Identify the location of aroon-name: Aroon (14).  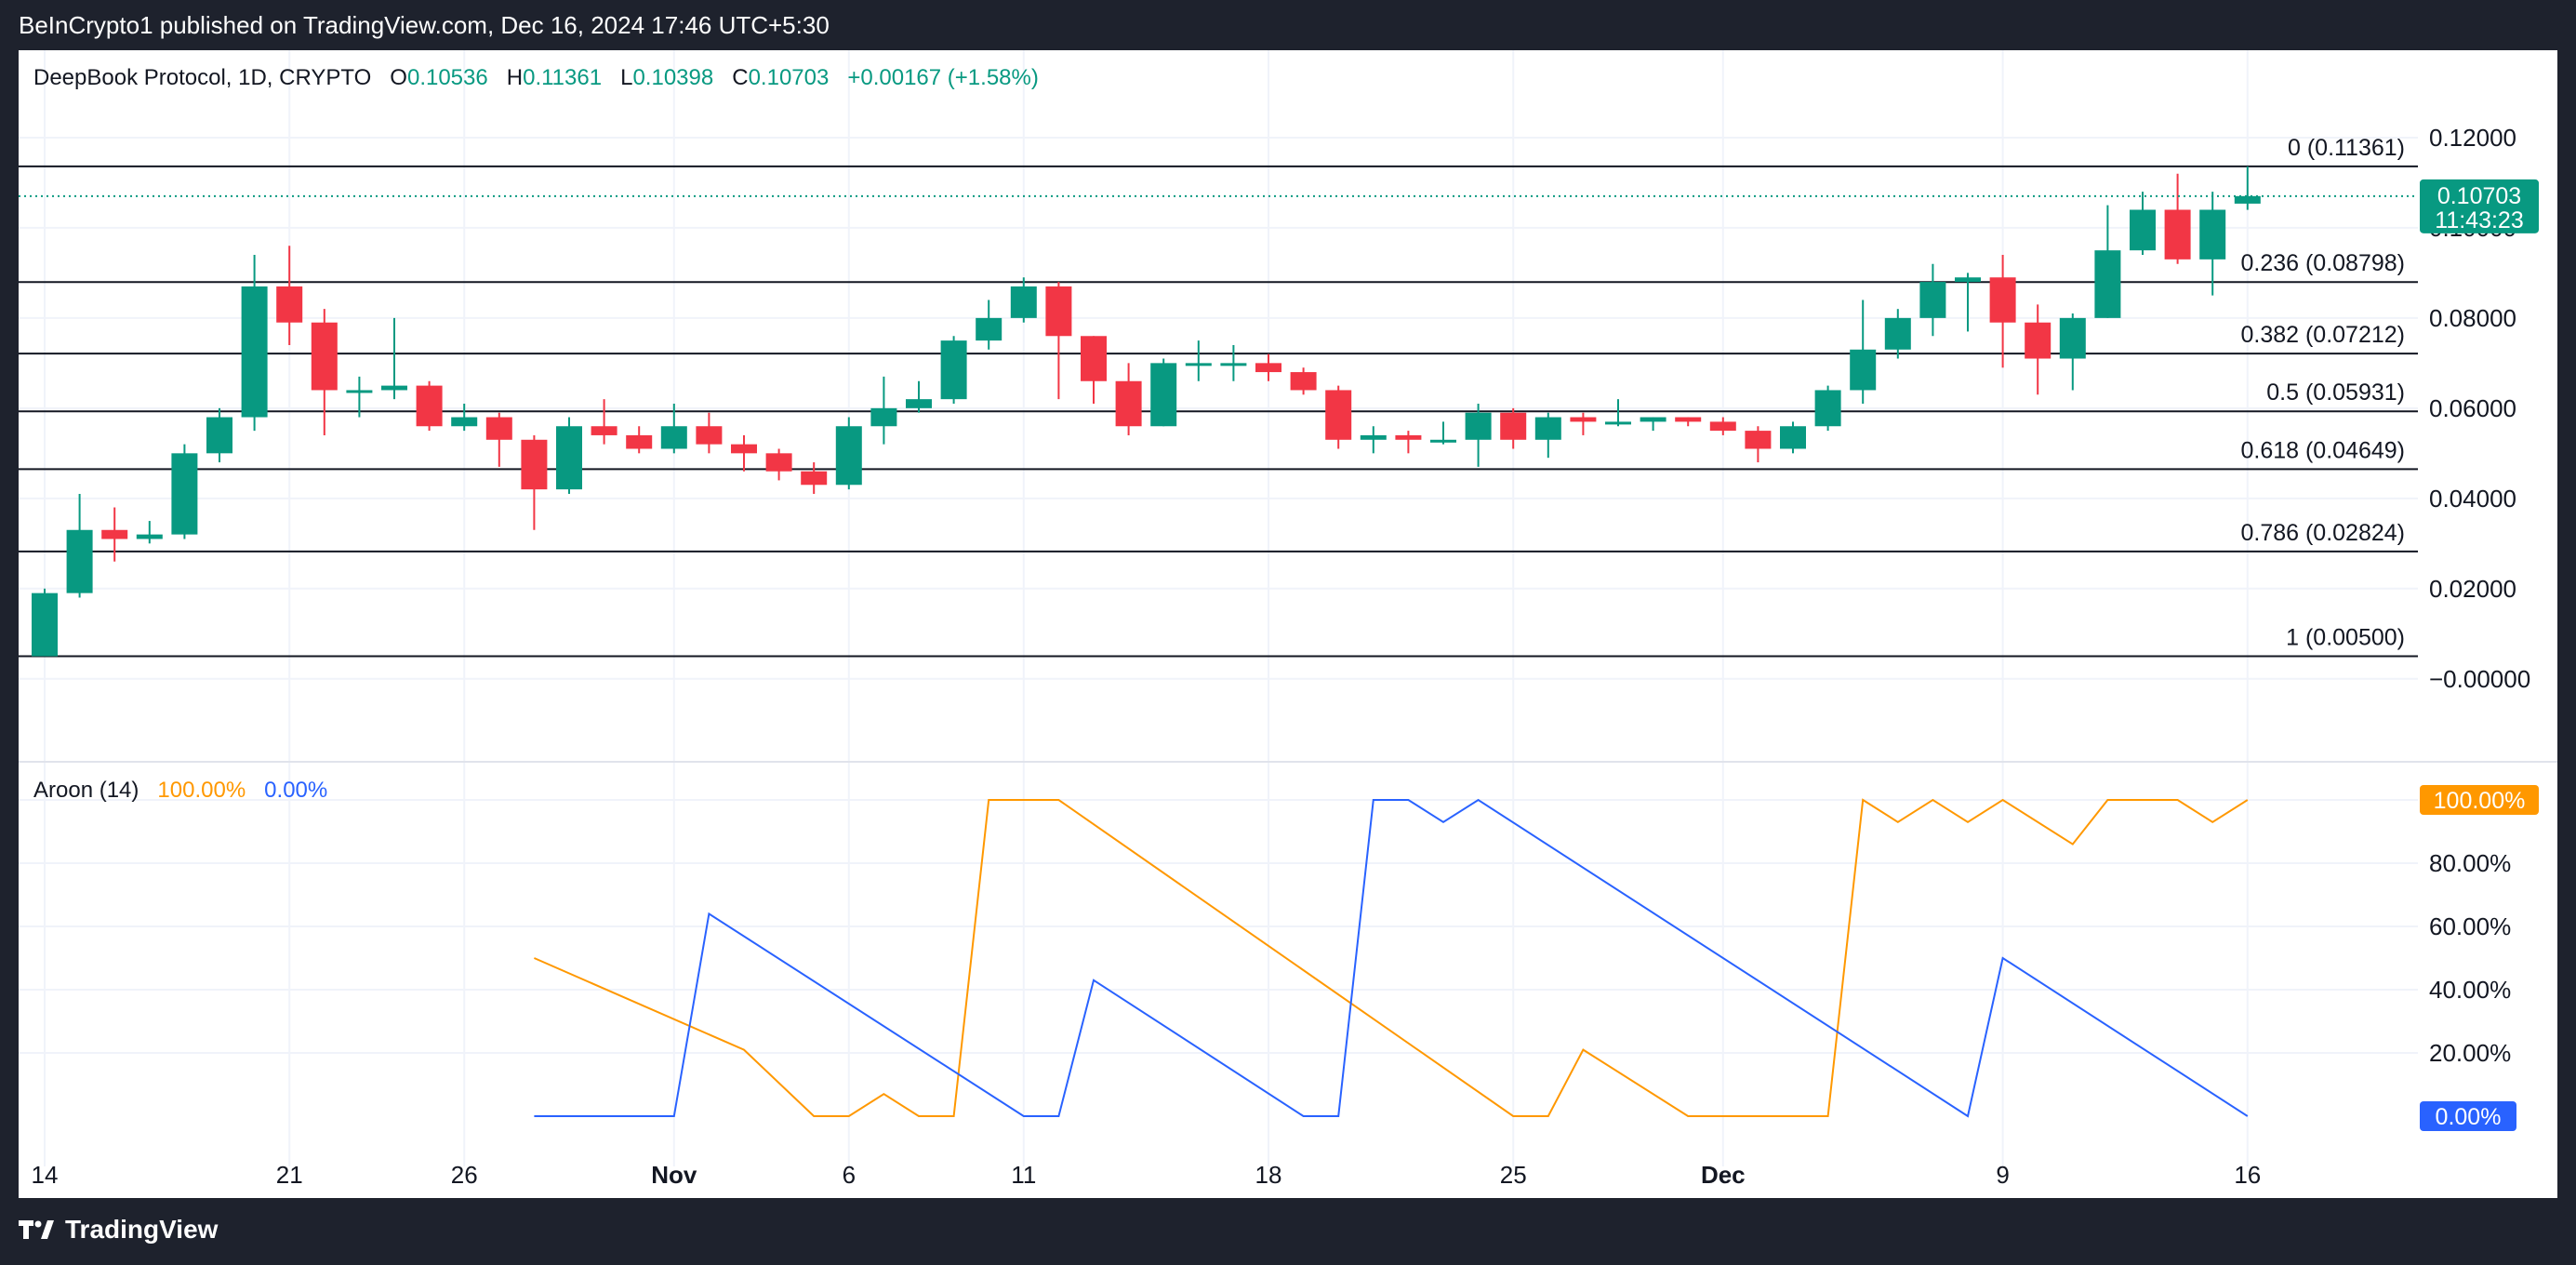
(86, 790).